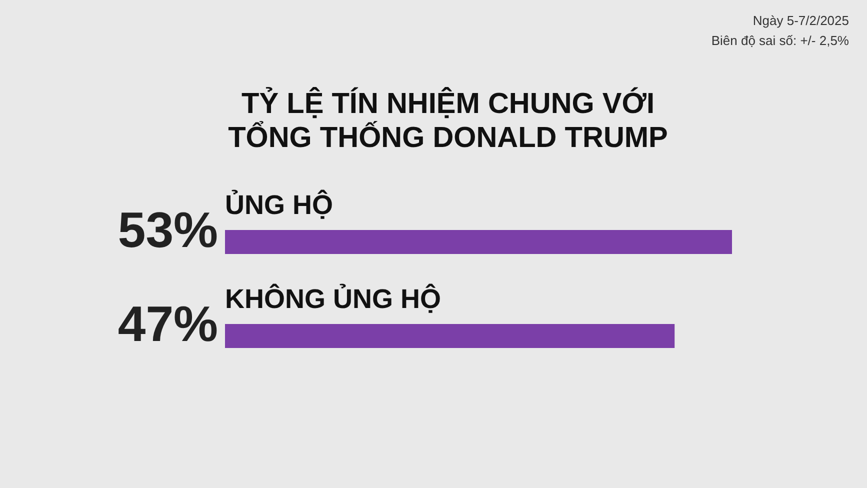  Describe the element at coordinates (780, 40) in the screenshot. I see `text: Biên độ sai số: +/- 2,5%` at that location.